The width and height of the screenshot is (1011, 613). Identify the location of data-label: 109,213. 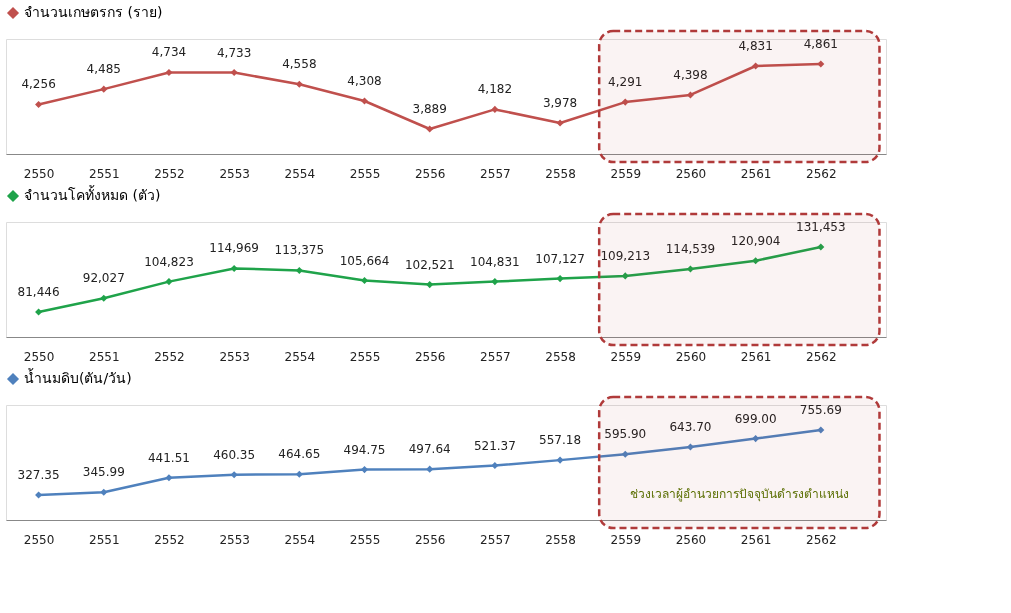
(625, 255).